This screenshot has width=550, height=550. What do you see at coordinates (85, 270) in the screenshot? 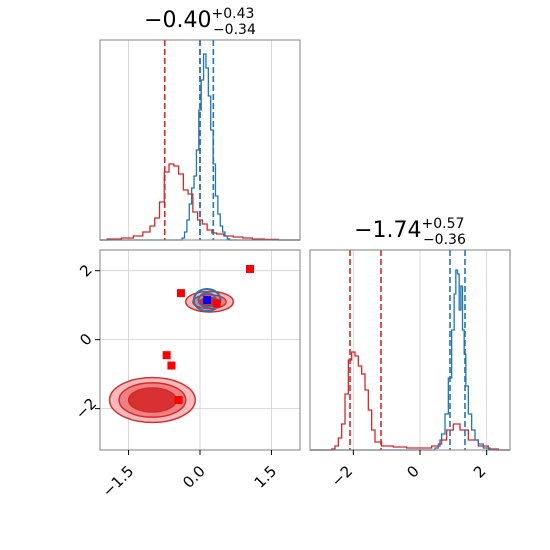
I see `y-tick-label: 2` at bounding box center [85, 270].